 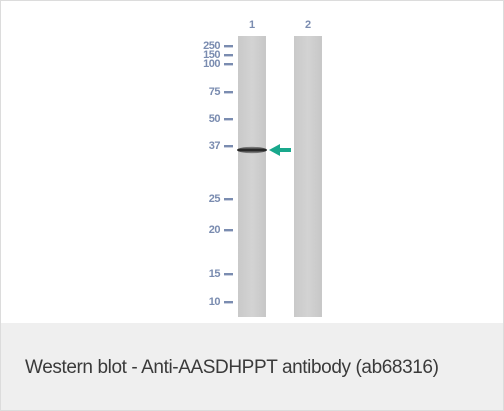 What do you see at coordinates (215, 92) in the screenshot?
I see `marker-label-75: 75` at bounding box center [215, 92].